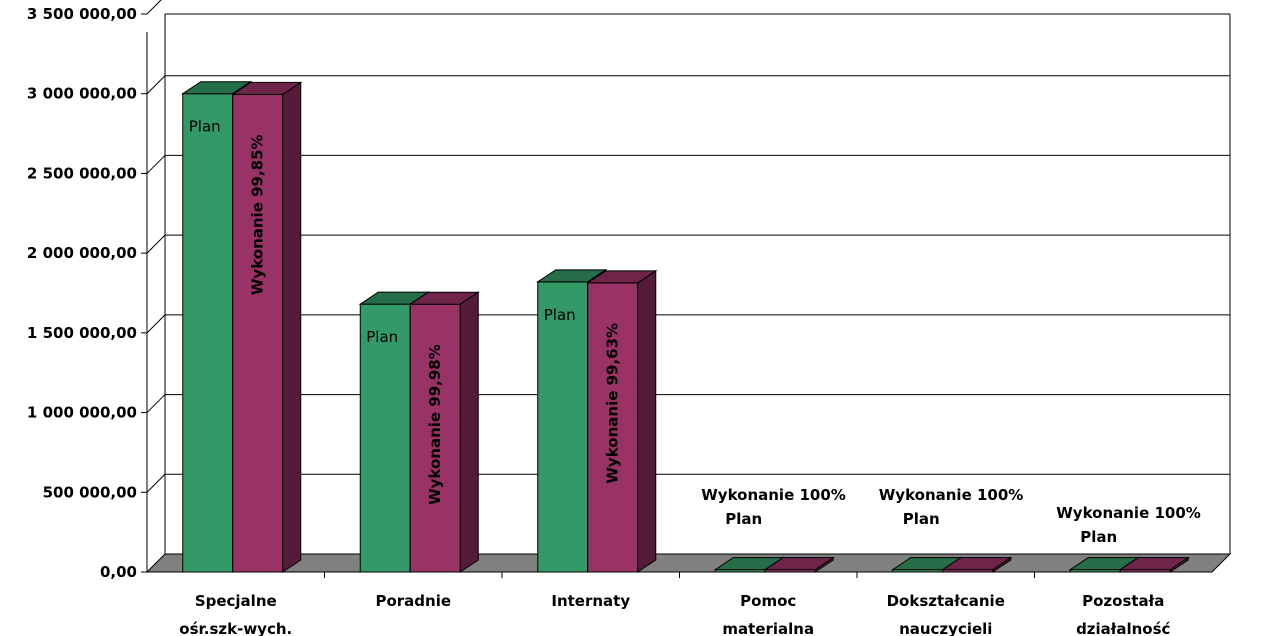  What do you see at coordinates (768, 601) in the screenshot?
I see `x-category-label: Pomoc` at bounding box center [768, 601].